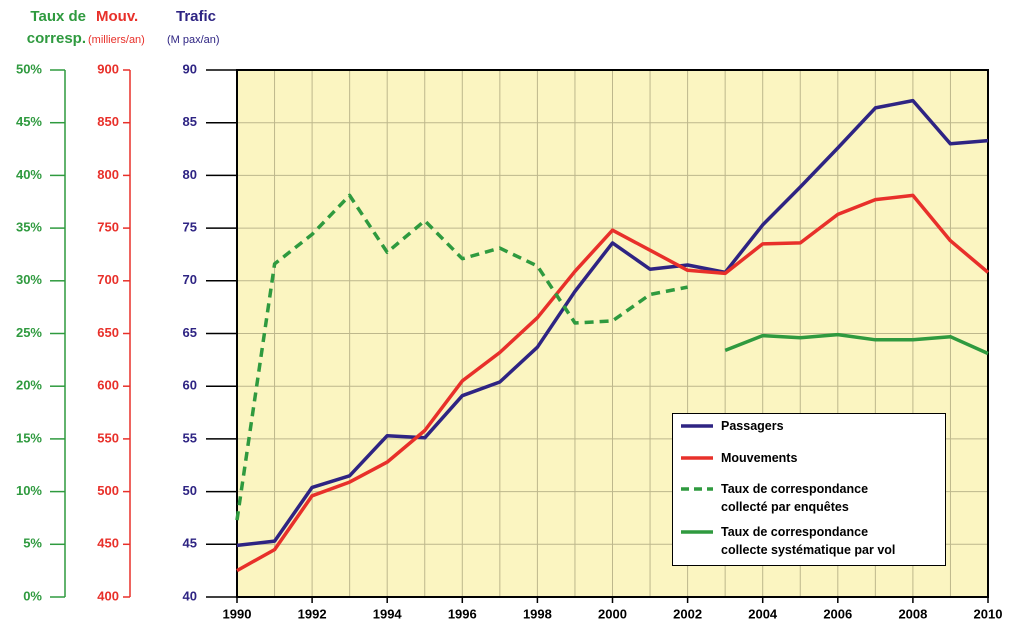 The image size is (1009, 623). I want to click on y2-tick-label: 450, so click(108, 543).